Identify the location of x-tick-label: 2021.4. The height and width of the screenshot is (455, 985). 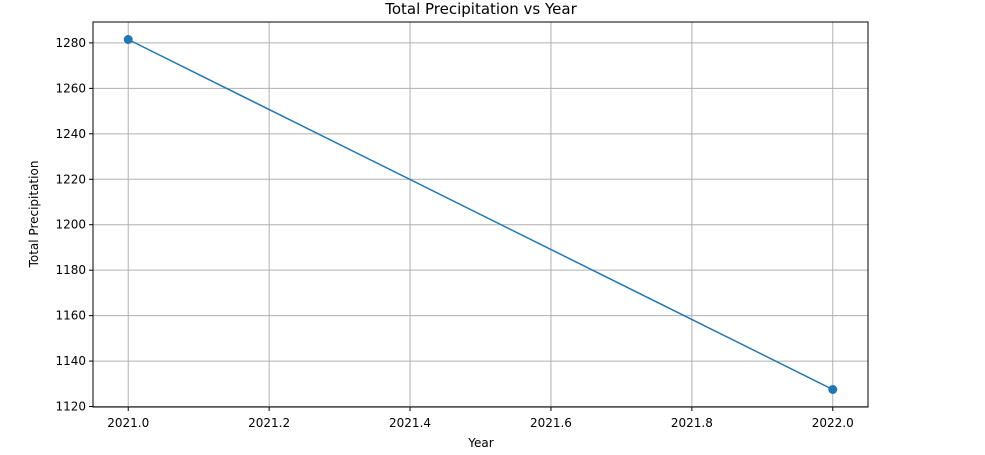
(410, 423).